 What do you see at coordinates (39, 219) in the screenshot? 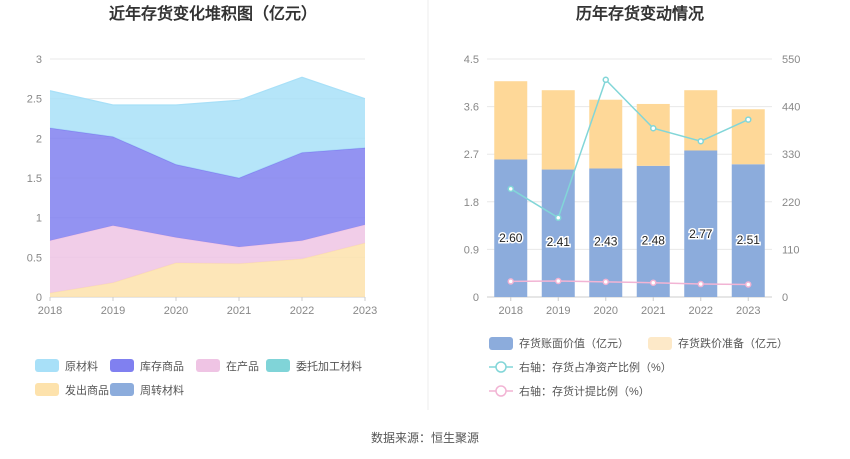
I see `y-tick-label: 1` at bounding box center [39, 219].